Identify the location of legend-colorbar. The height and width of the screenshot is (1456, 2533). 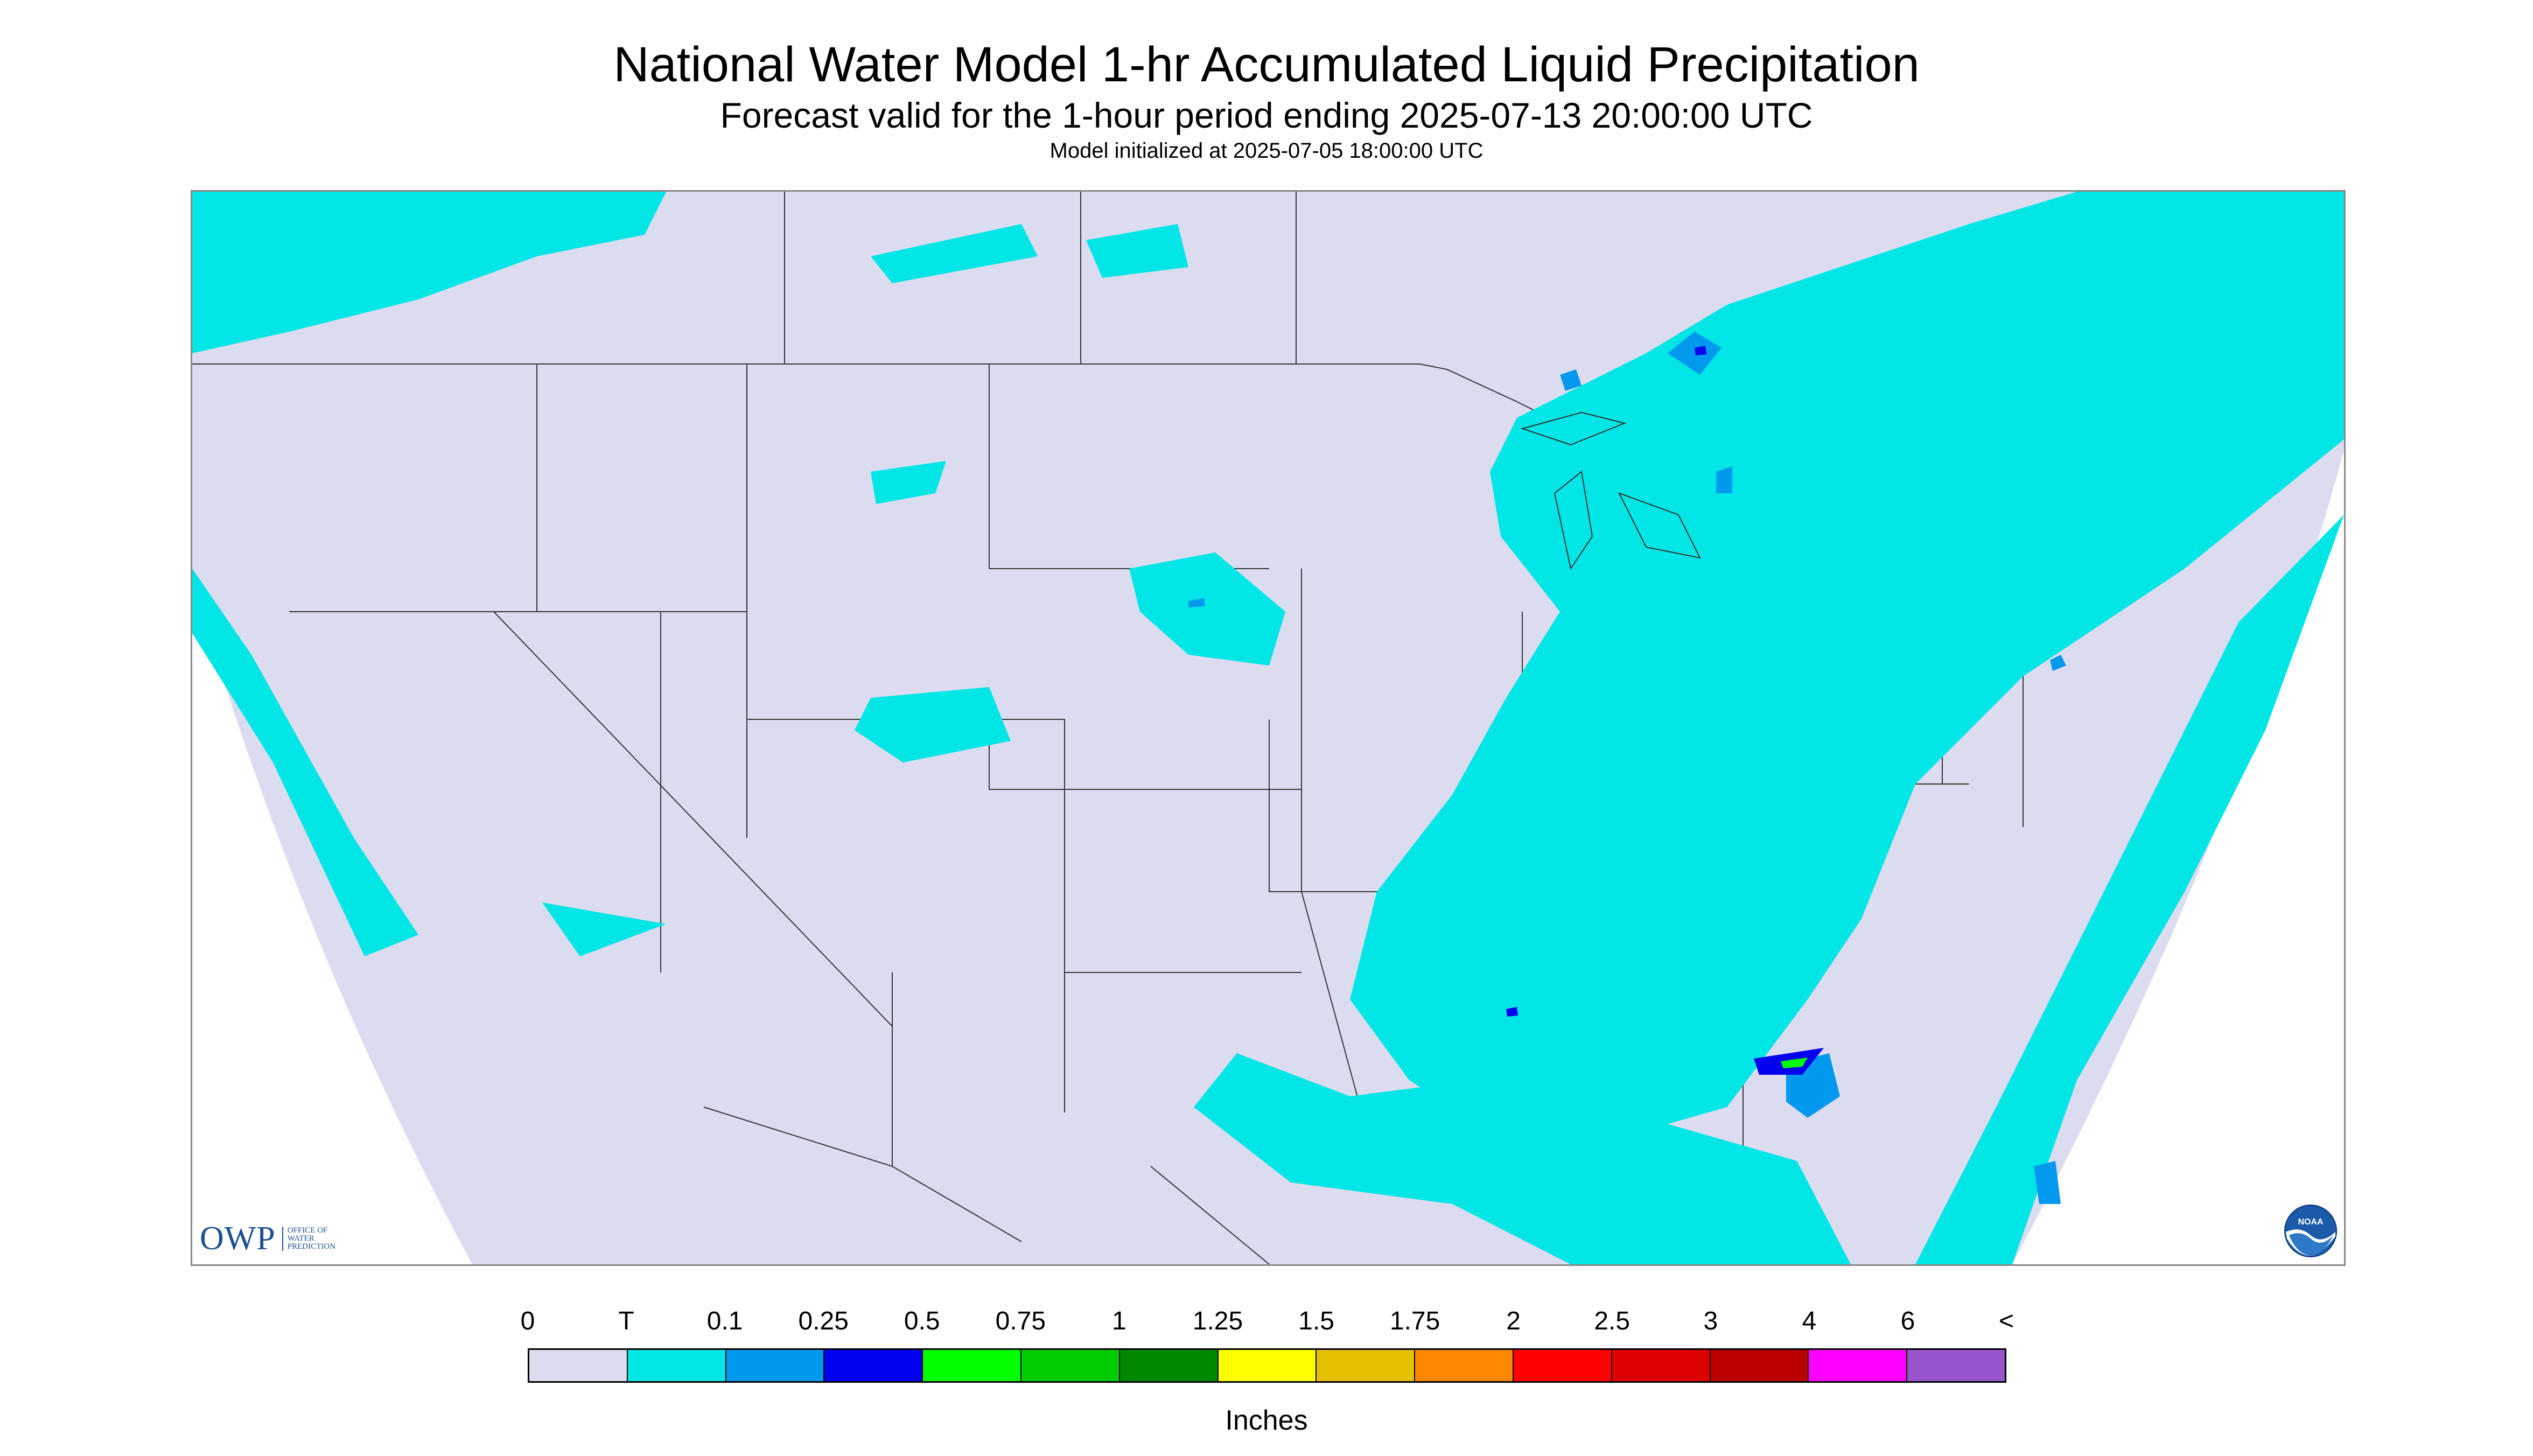
(1267, 1365).